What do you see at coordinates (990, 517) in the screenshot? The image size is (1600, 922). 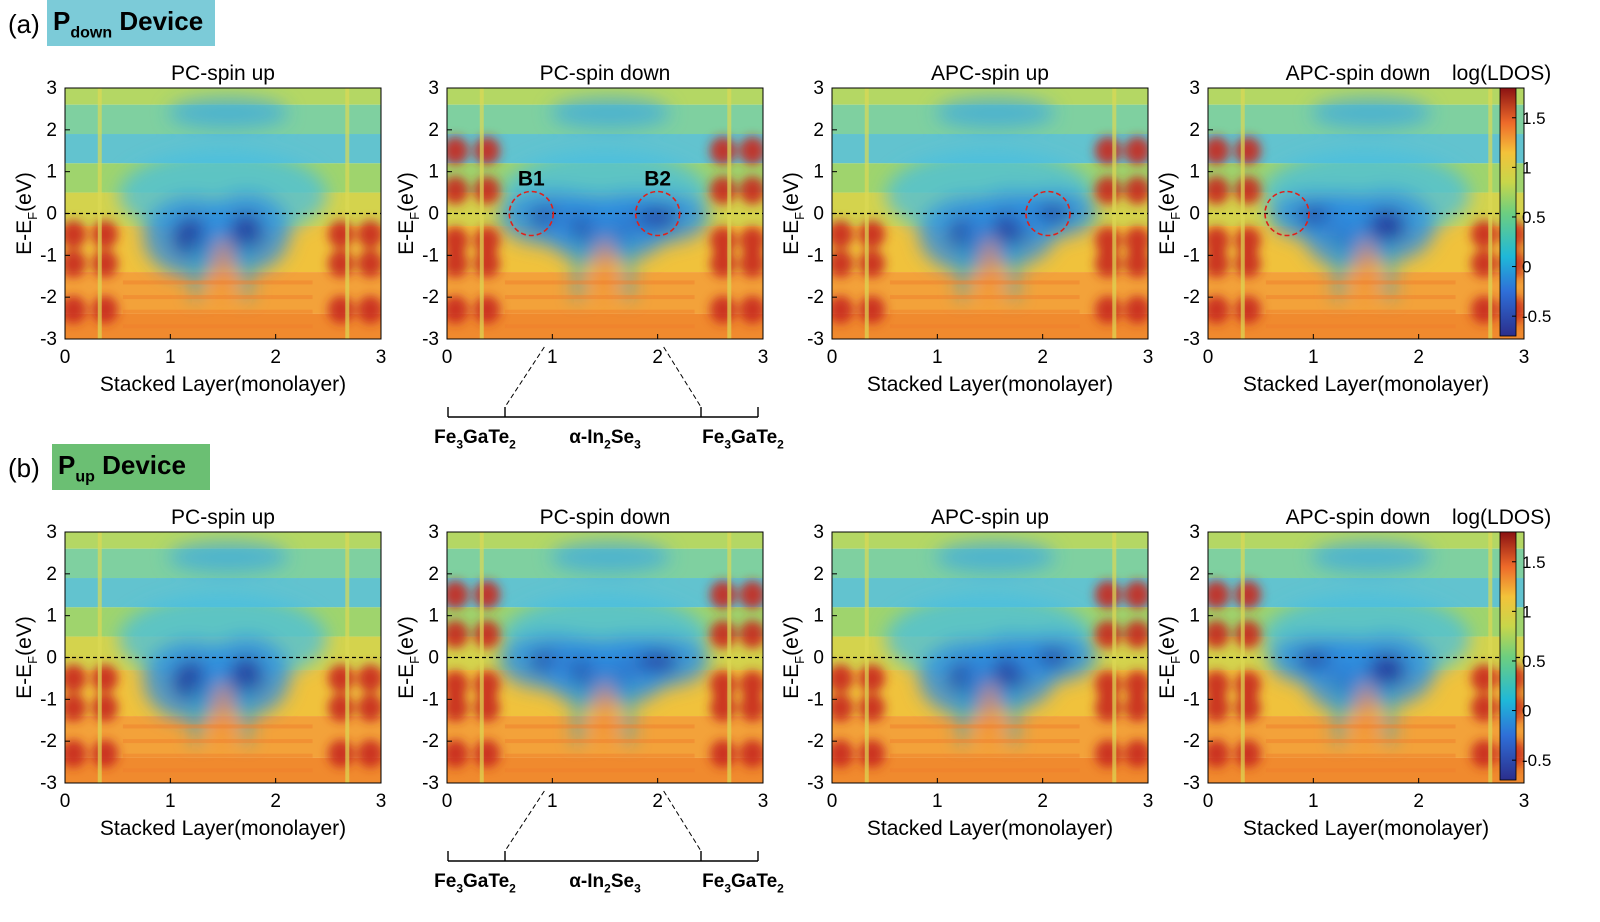 I see `panel-title: APC-spin up` at bounding box center [990, 517].